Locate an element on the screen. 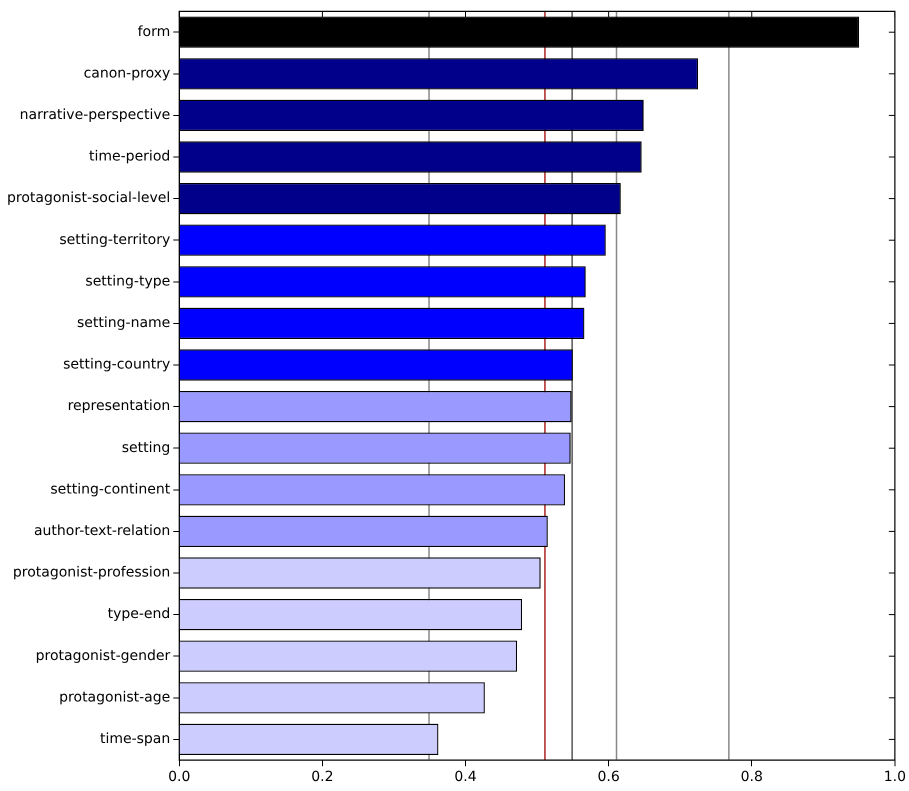 This screenshot has width=909, height=791. x-tick-label: 0.8 is located at coordinates (751, 777).